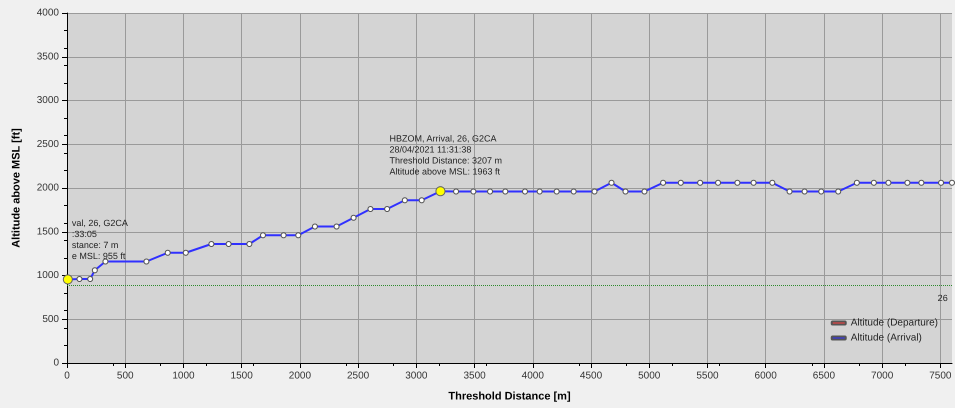 The height and width of the screenshot is (408, 955). What do you see at coordinates (125, 376) in the screenshot?
I see `x-tick-label: 500` at bounding box center [125, 376].